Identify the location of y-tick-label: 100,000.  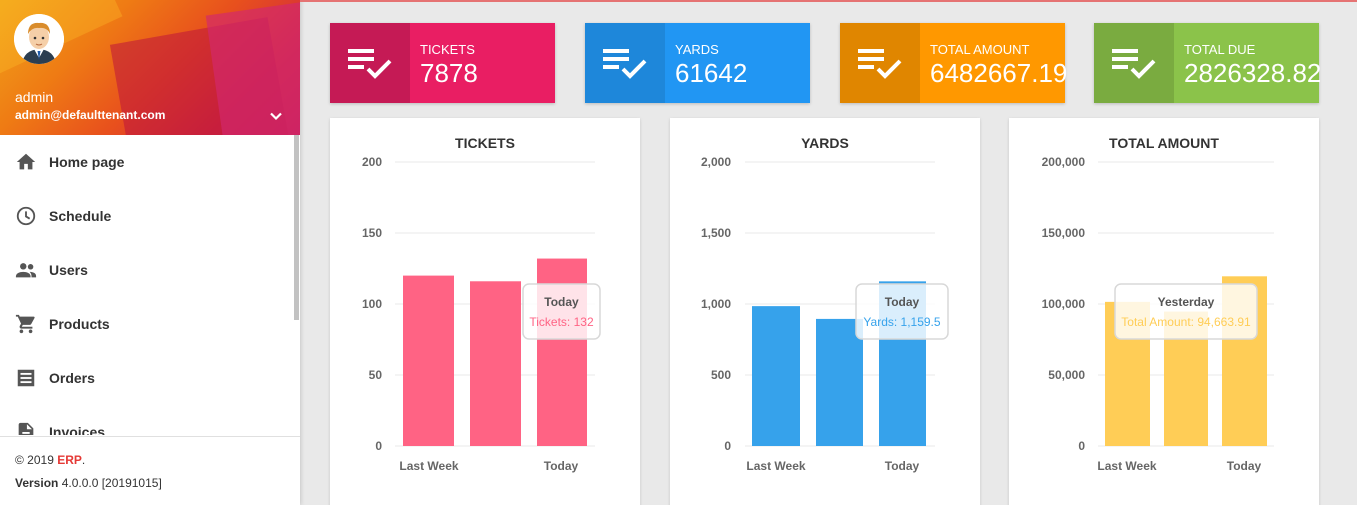
(1064, 304).